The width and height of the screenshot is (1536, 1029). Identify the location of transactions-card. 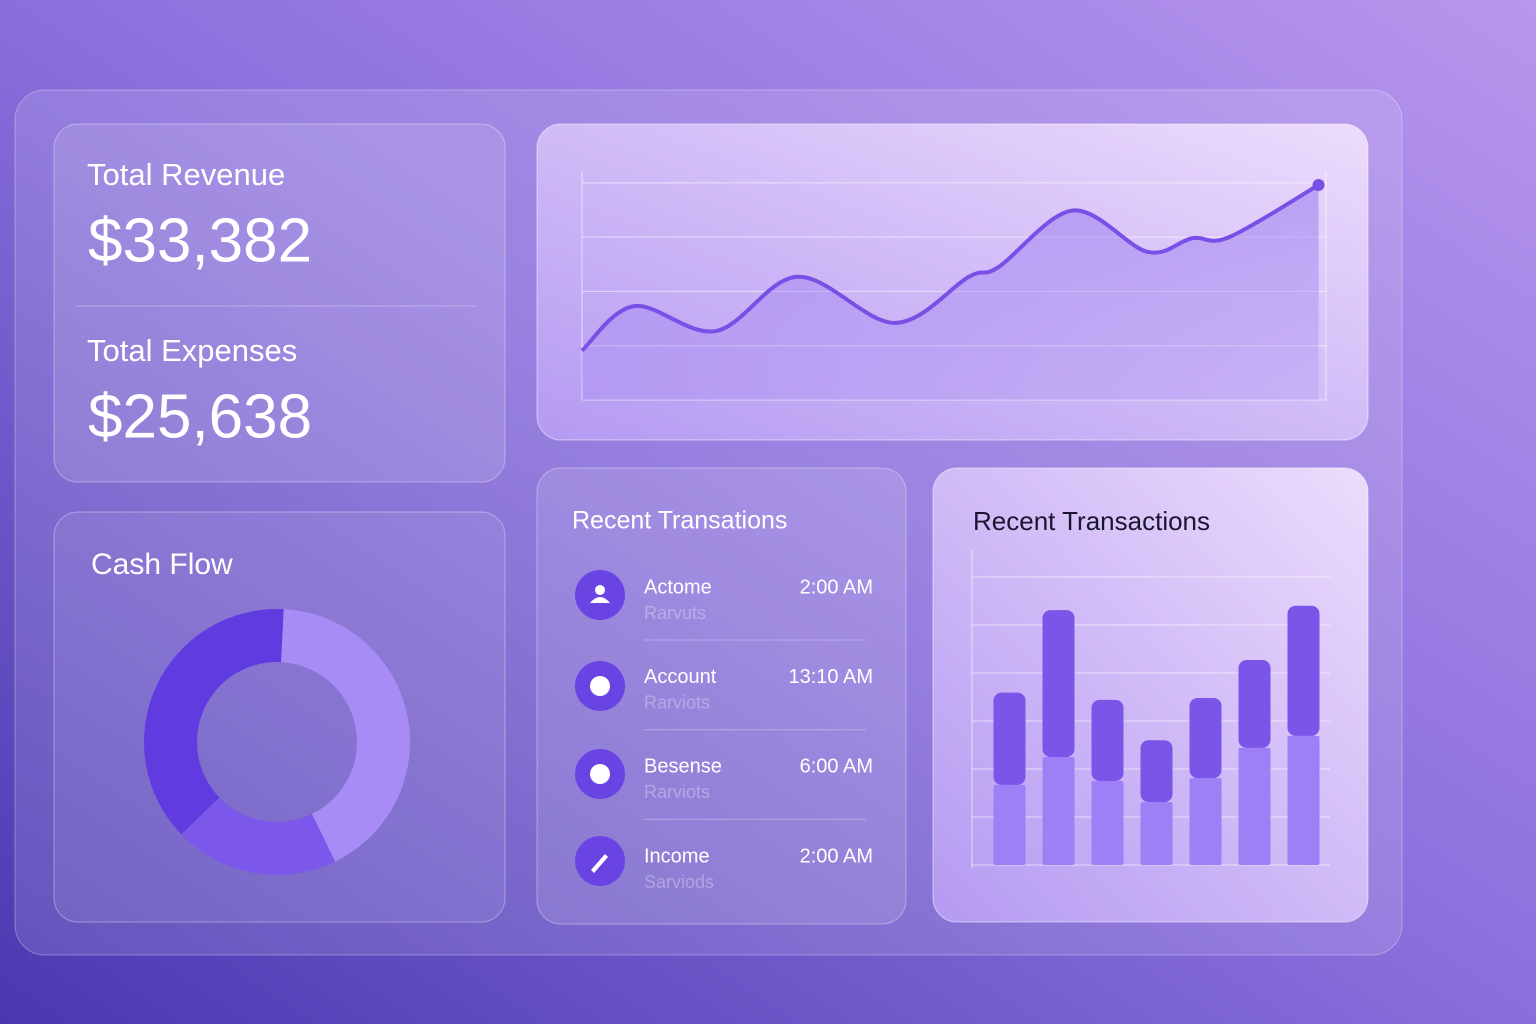
(721, 696).